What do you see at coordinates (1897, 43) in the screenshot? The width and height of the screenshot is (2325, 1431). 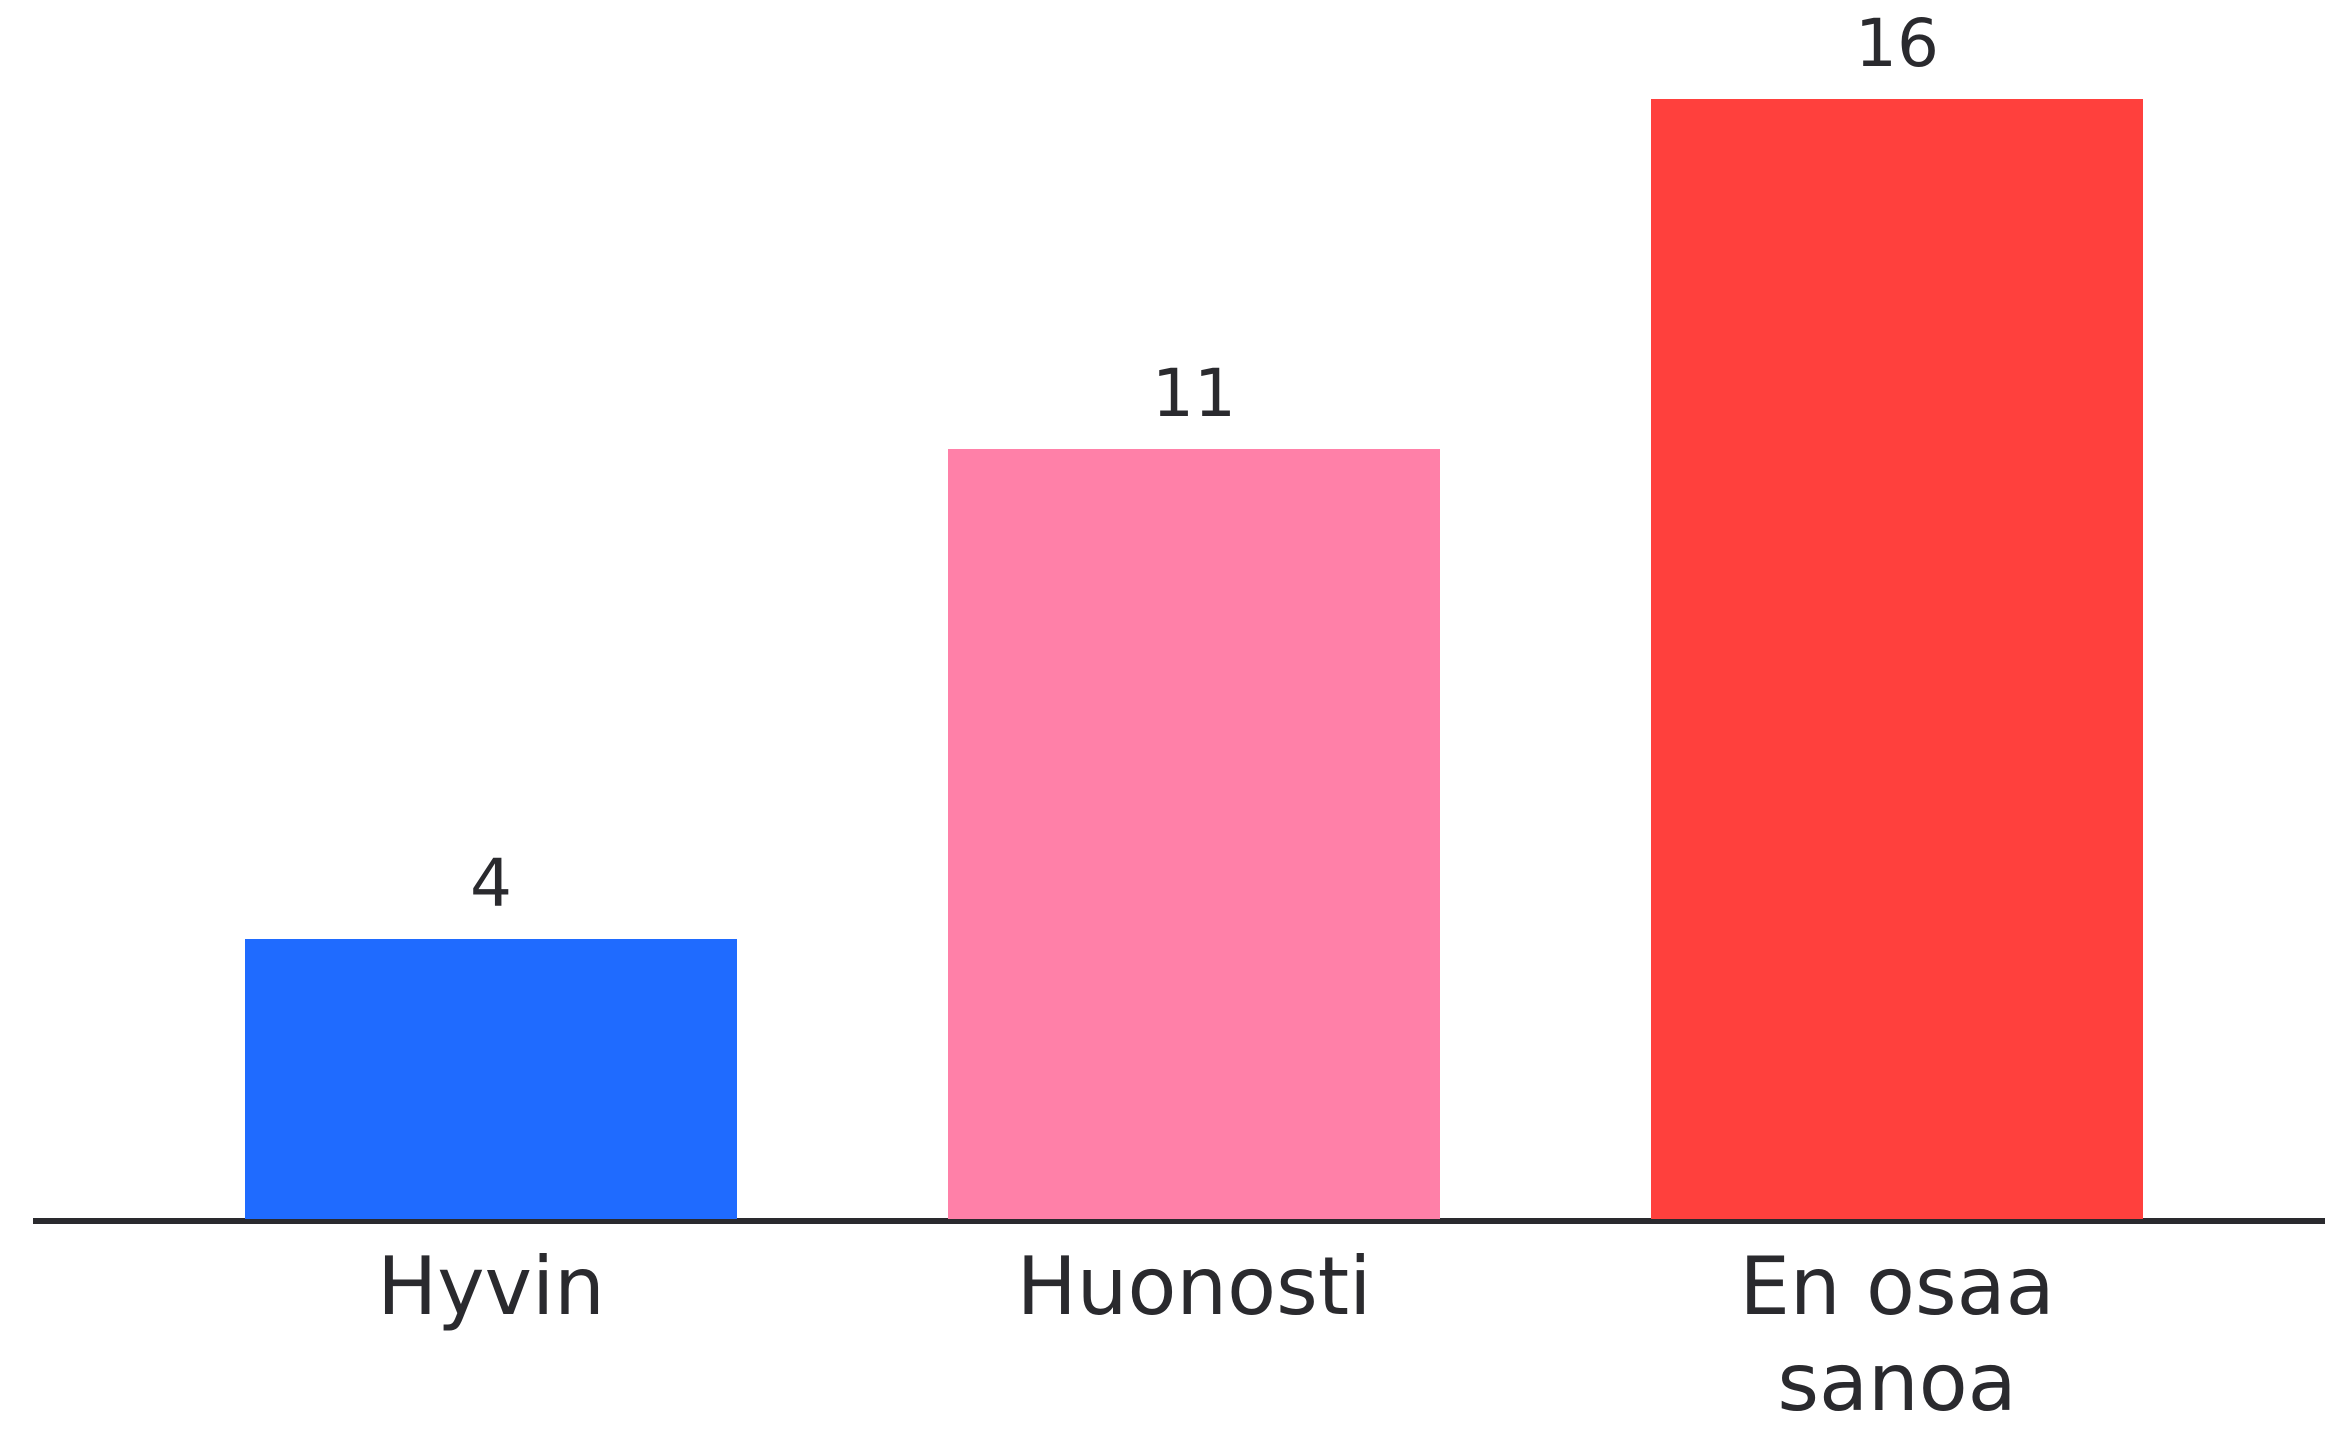 I see `value-label: 16` at bounding box center [1897, 43].